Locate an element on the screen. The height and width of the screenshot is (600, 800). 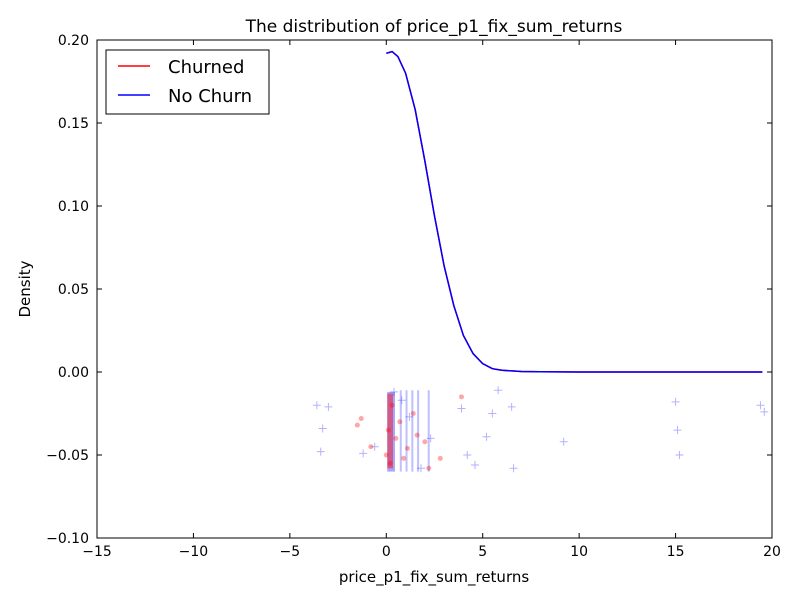
churned-dense-band is located at coordinates (390, 431).